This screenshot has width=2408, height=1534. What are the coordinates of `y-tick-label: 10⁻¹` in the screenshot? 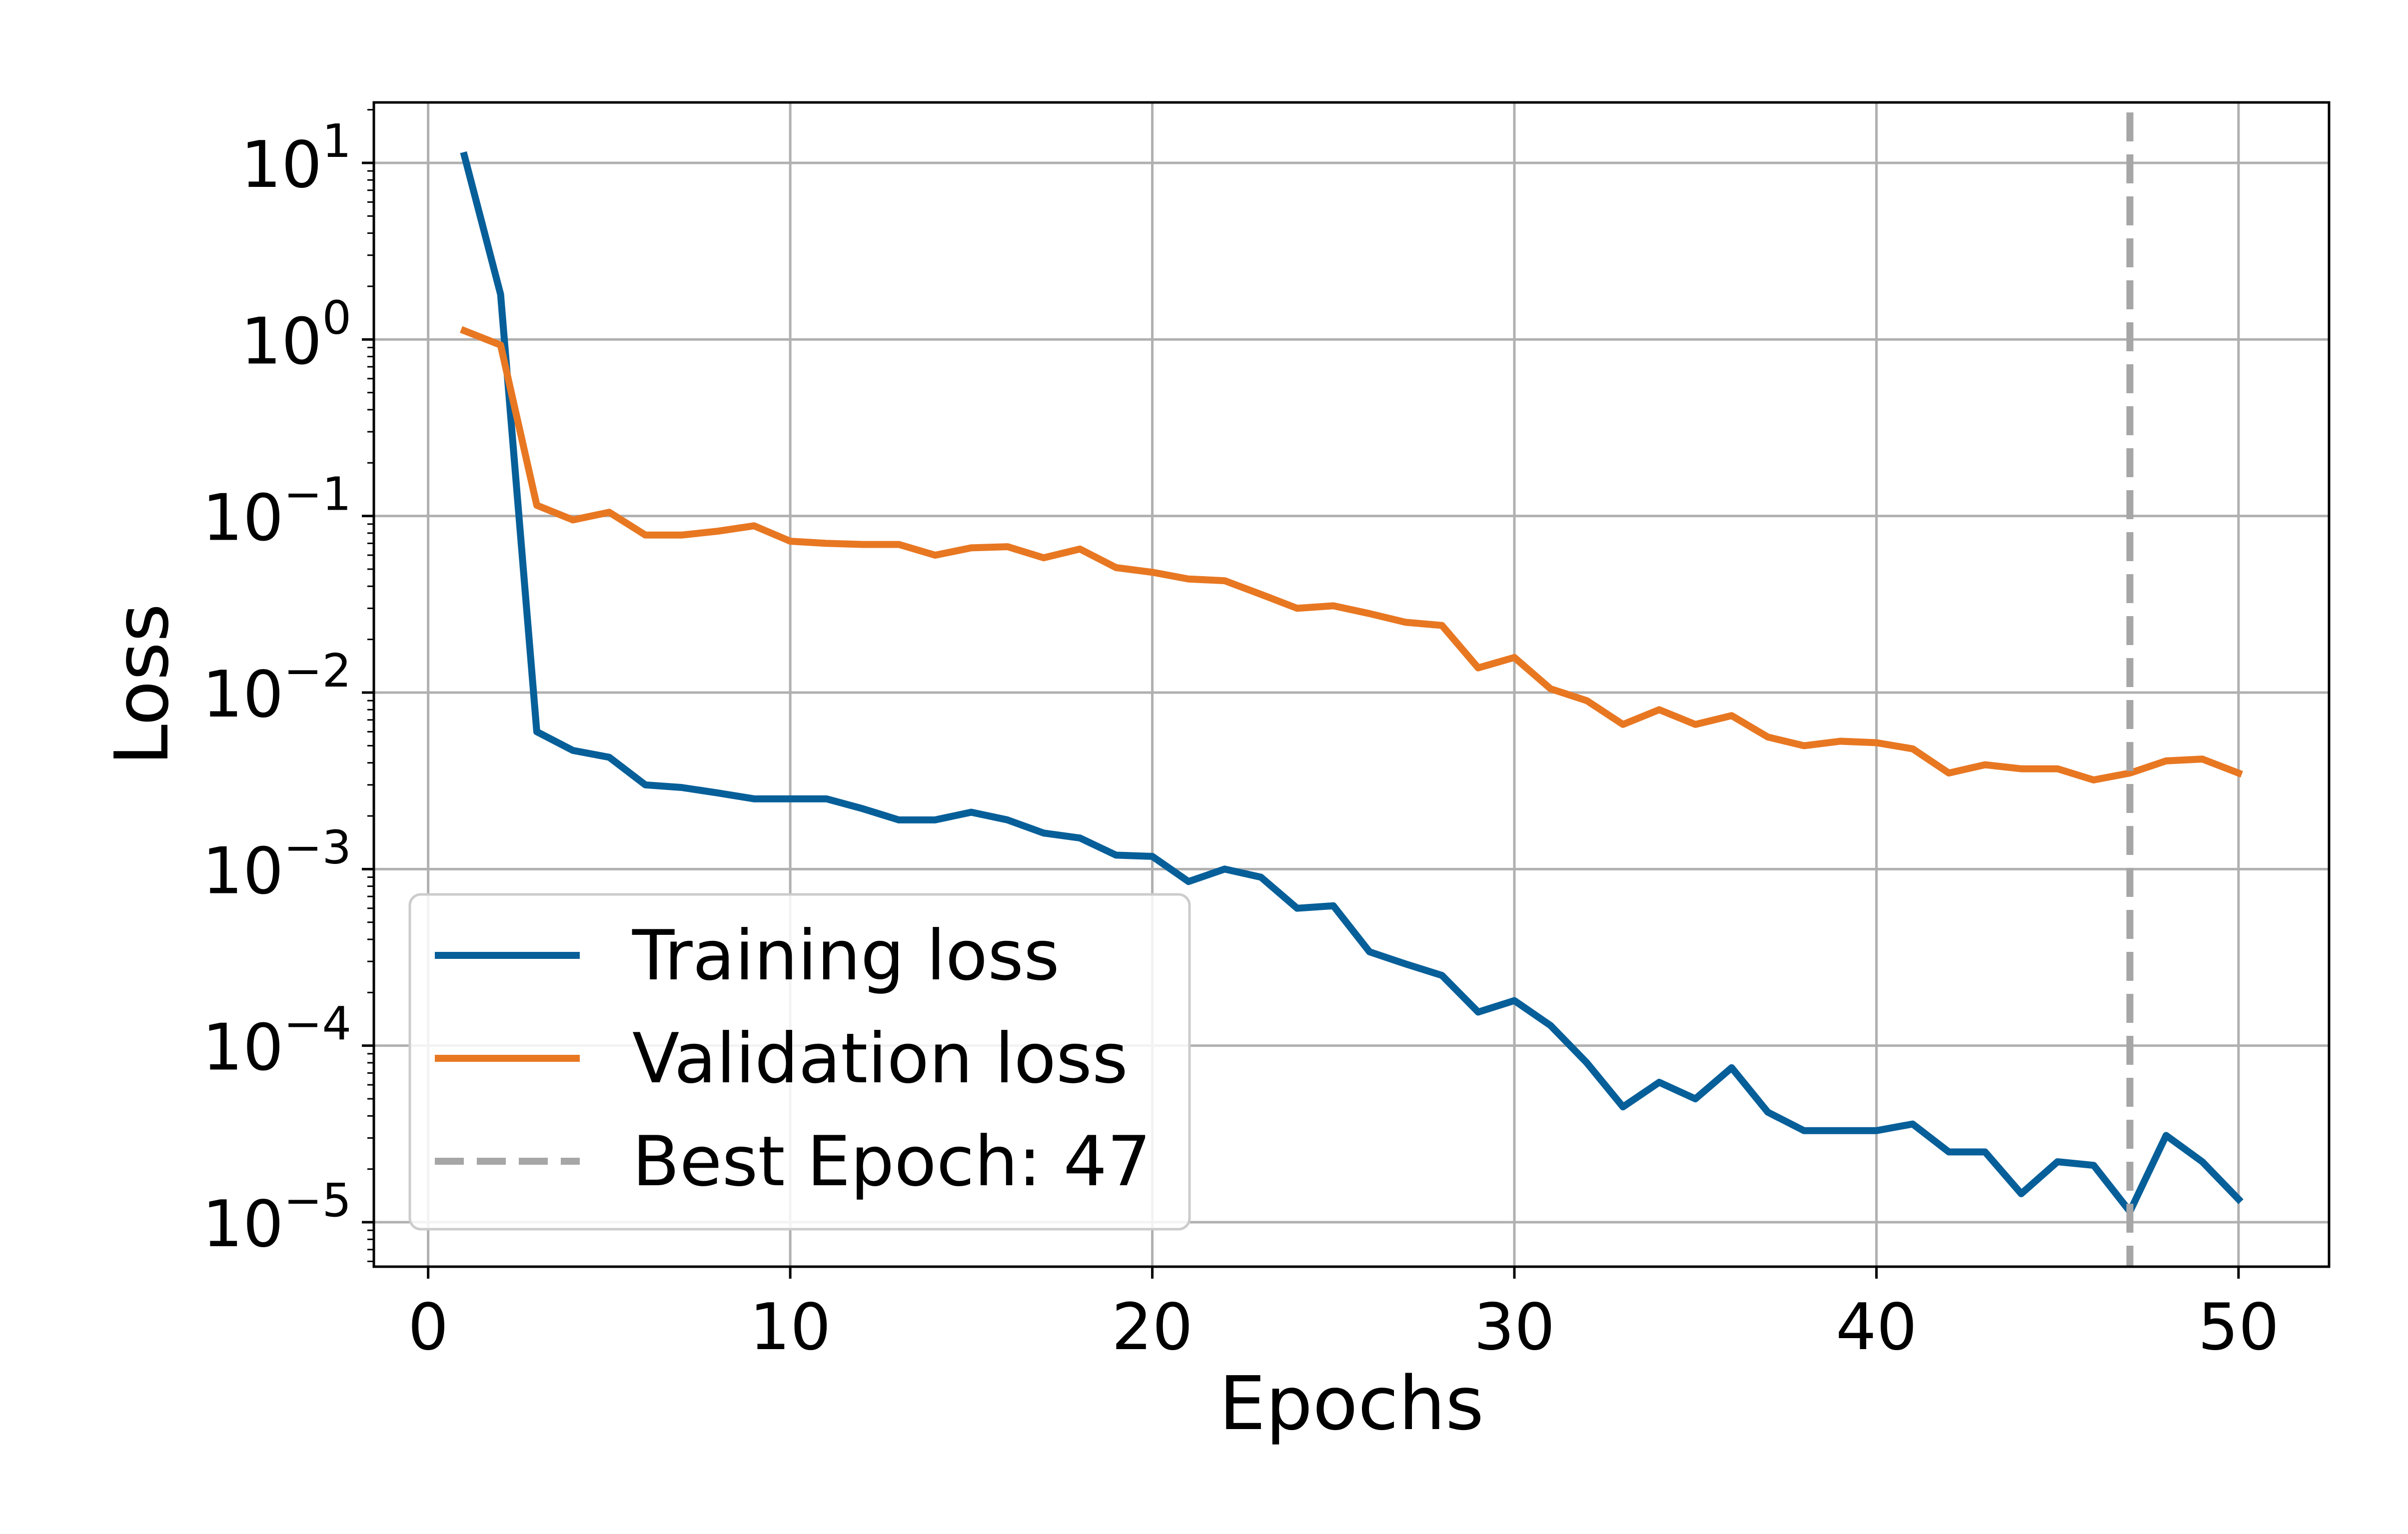 It's located at (277, 512).